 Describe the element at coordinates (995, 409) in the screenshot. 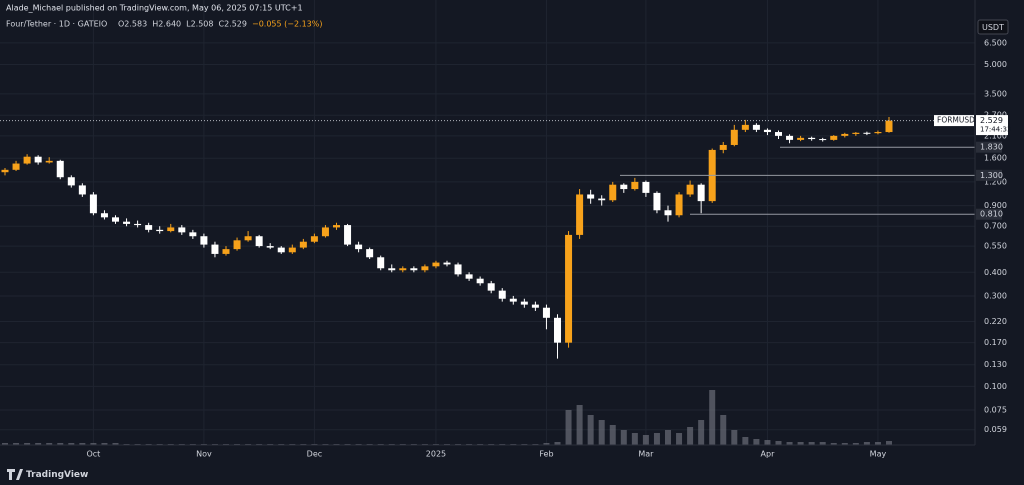

I see `y-tick-label: 0.075` at that location.